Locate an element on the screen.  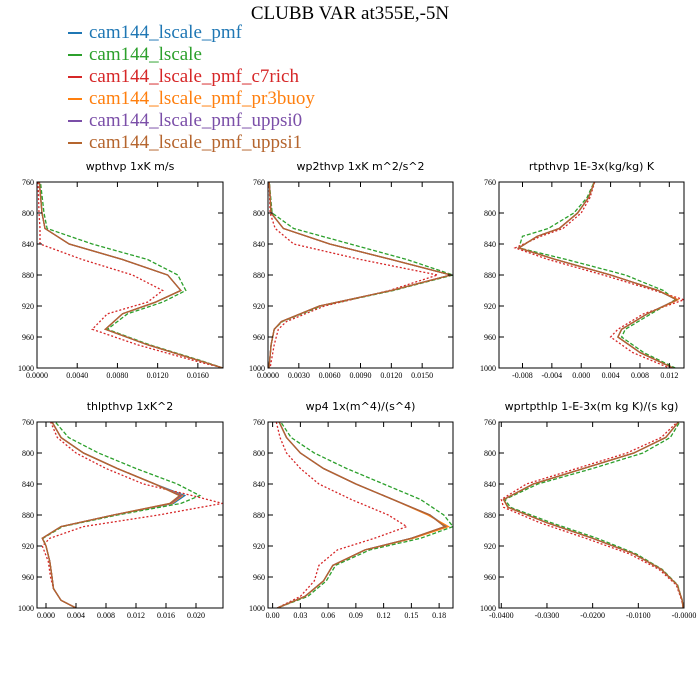
x-tick-label: 0.09 is located at coordinates (356, 615).